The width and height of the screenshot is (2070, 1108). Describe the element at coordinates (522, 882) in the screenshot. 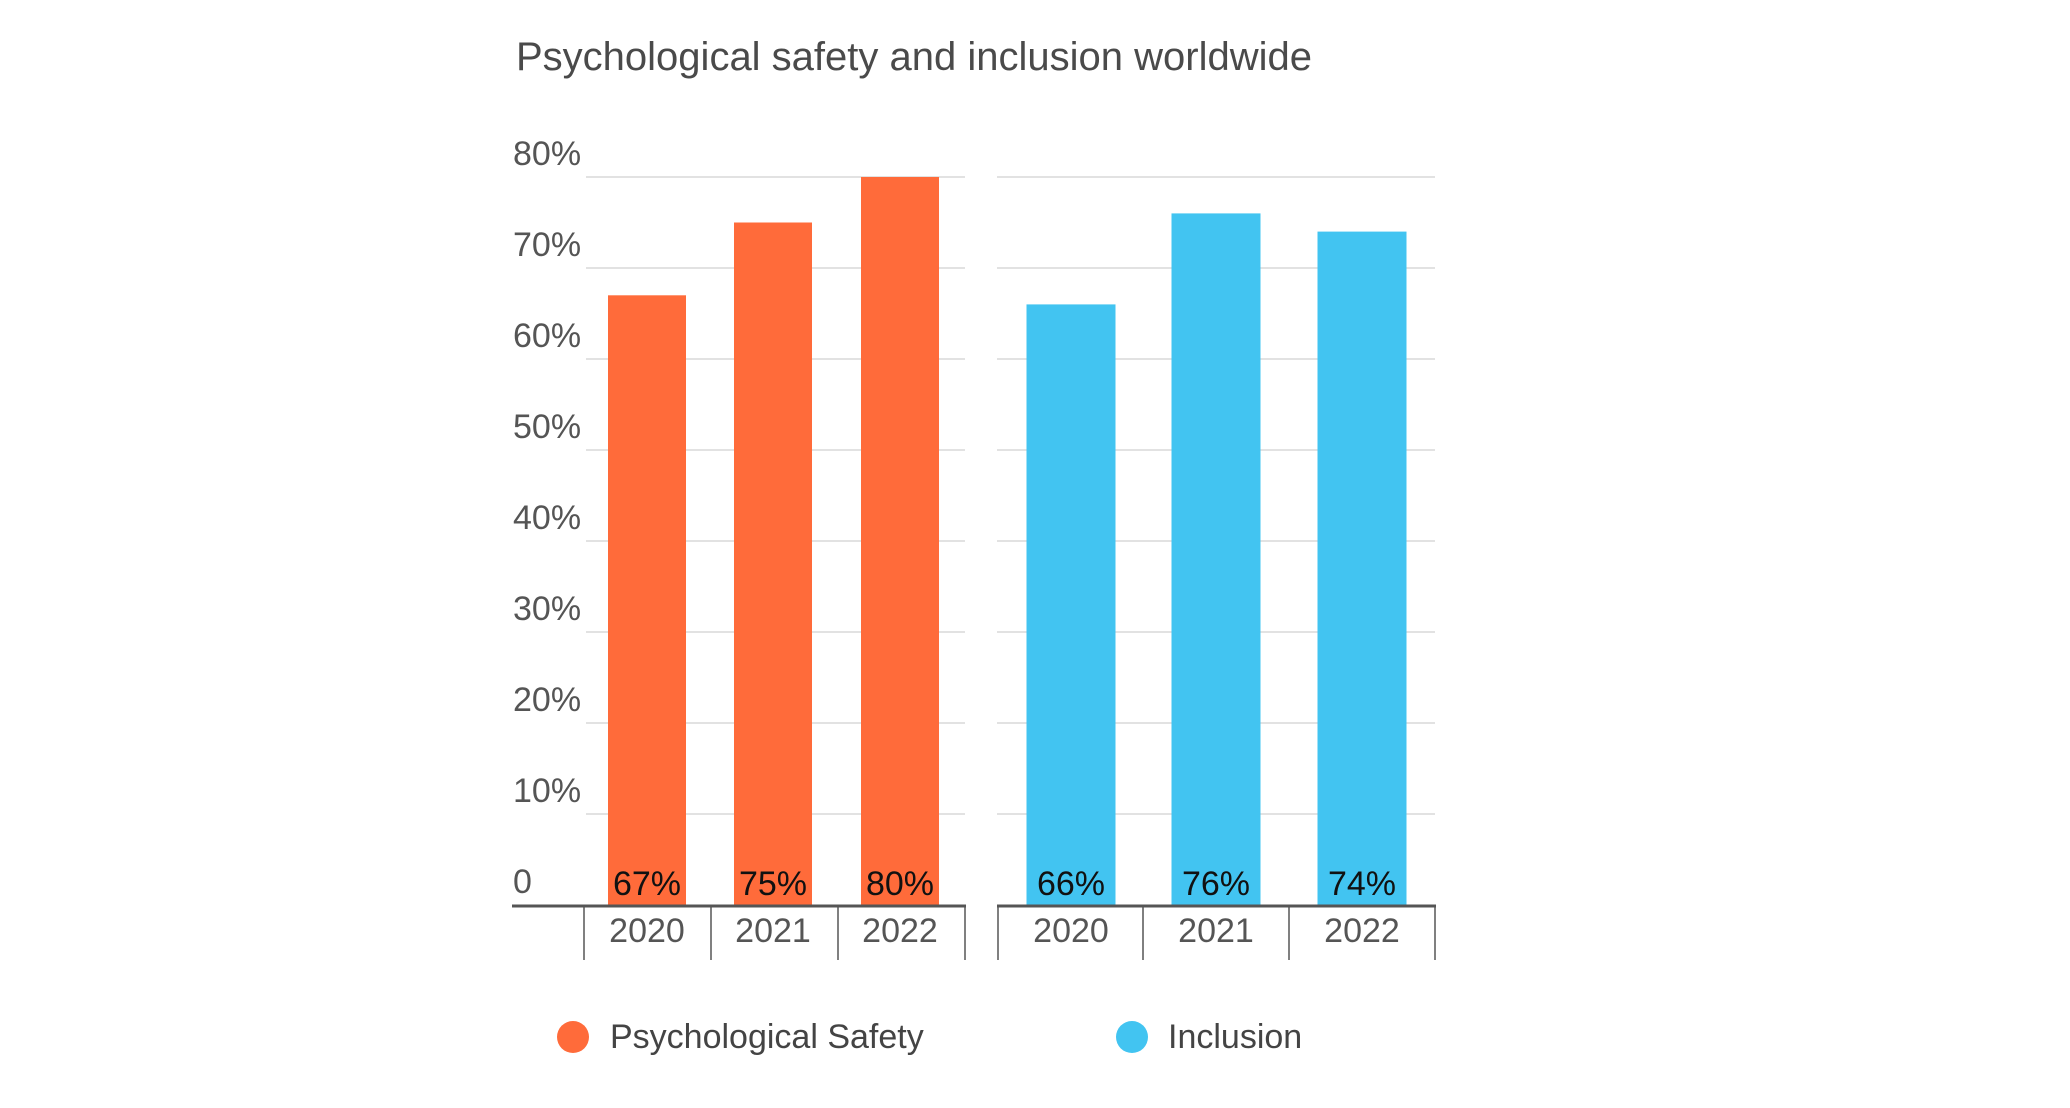

I see `y-tick-label: 0` at that location.